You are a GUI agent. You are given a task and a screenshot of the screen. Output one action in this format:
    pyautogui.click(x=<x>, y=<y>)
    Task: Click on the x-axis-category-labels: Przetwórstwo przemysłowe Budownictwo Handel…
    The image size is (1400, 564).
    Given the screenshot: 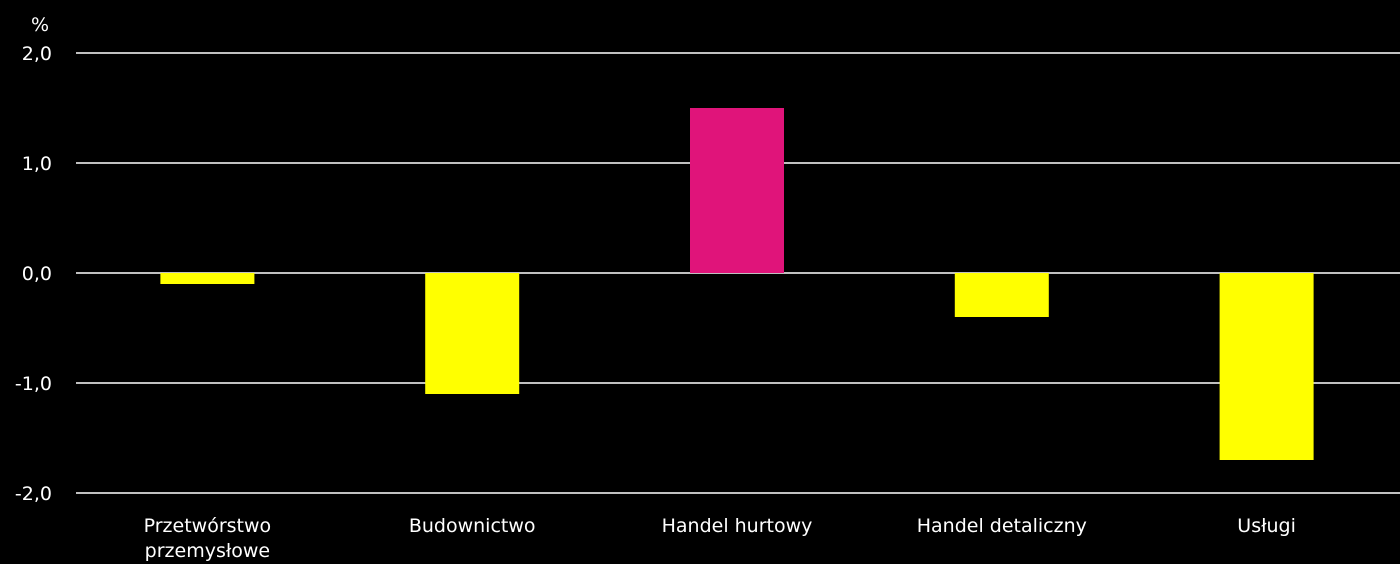 What is the action you would take?
    pyautogui.click(x=720, y=538)
    